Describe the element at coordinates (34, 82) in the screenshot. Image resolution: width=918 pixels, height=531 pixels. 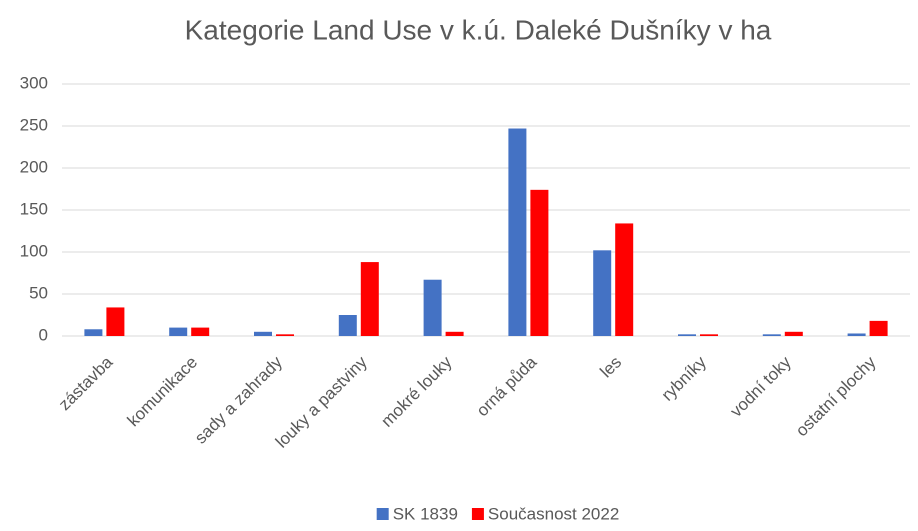
I see `y-tick-label: 300` at that location.